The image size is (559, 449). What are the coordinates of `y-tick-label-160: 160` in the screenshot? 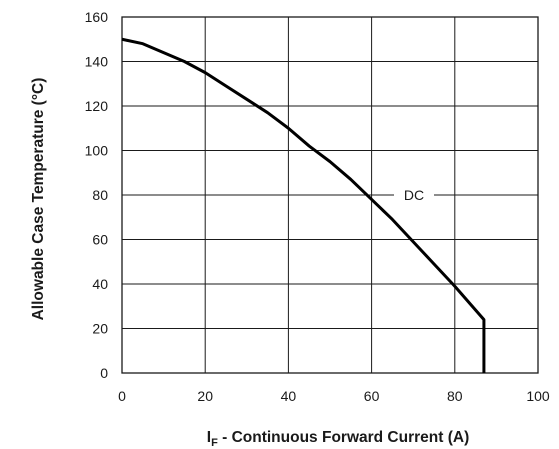 It's located at (97, 17).